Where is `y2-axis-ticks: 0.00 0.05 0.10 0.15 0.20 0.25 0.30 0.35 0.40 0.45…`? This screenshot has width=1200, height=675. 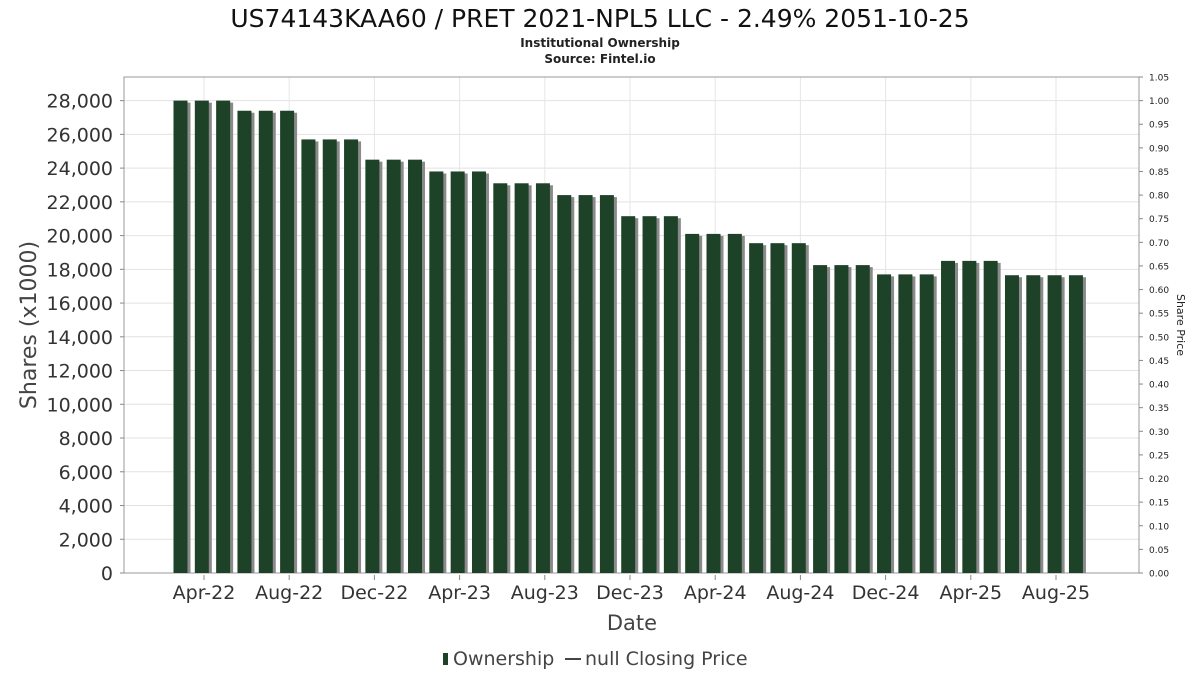
y2-axis-ticks: 0.00 0.05 0.10 0.15 0.20 0.25 0.30 0.35 0.40 0.45… is located at coordinates (1154, 327).